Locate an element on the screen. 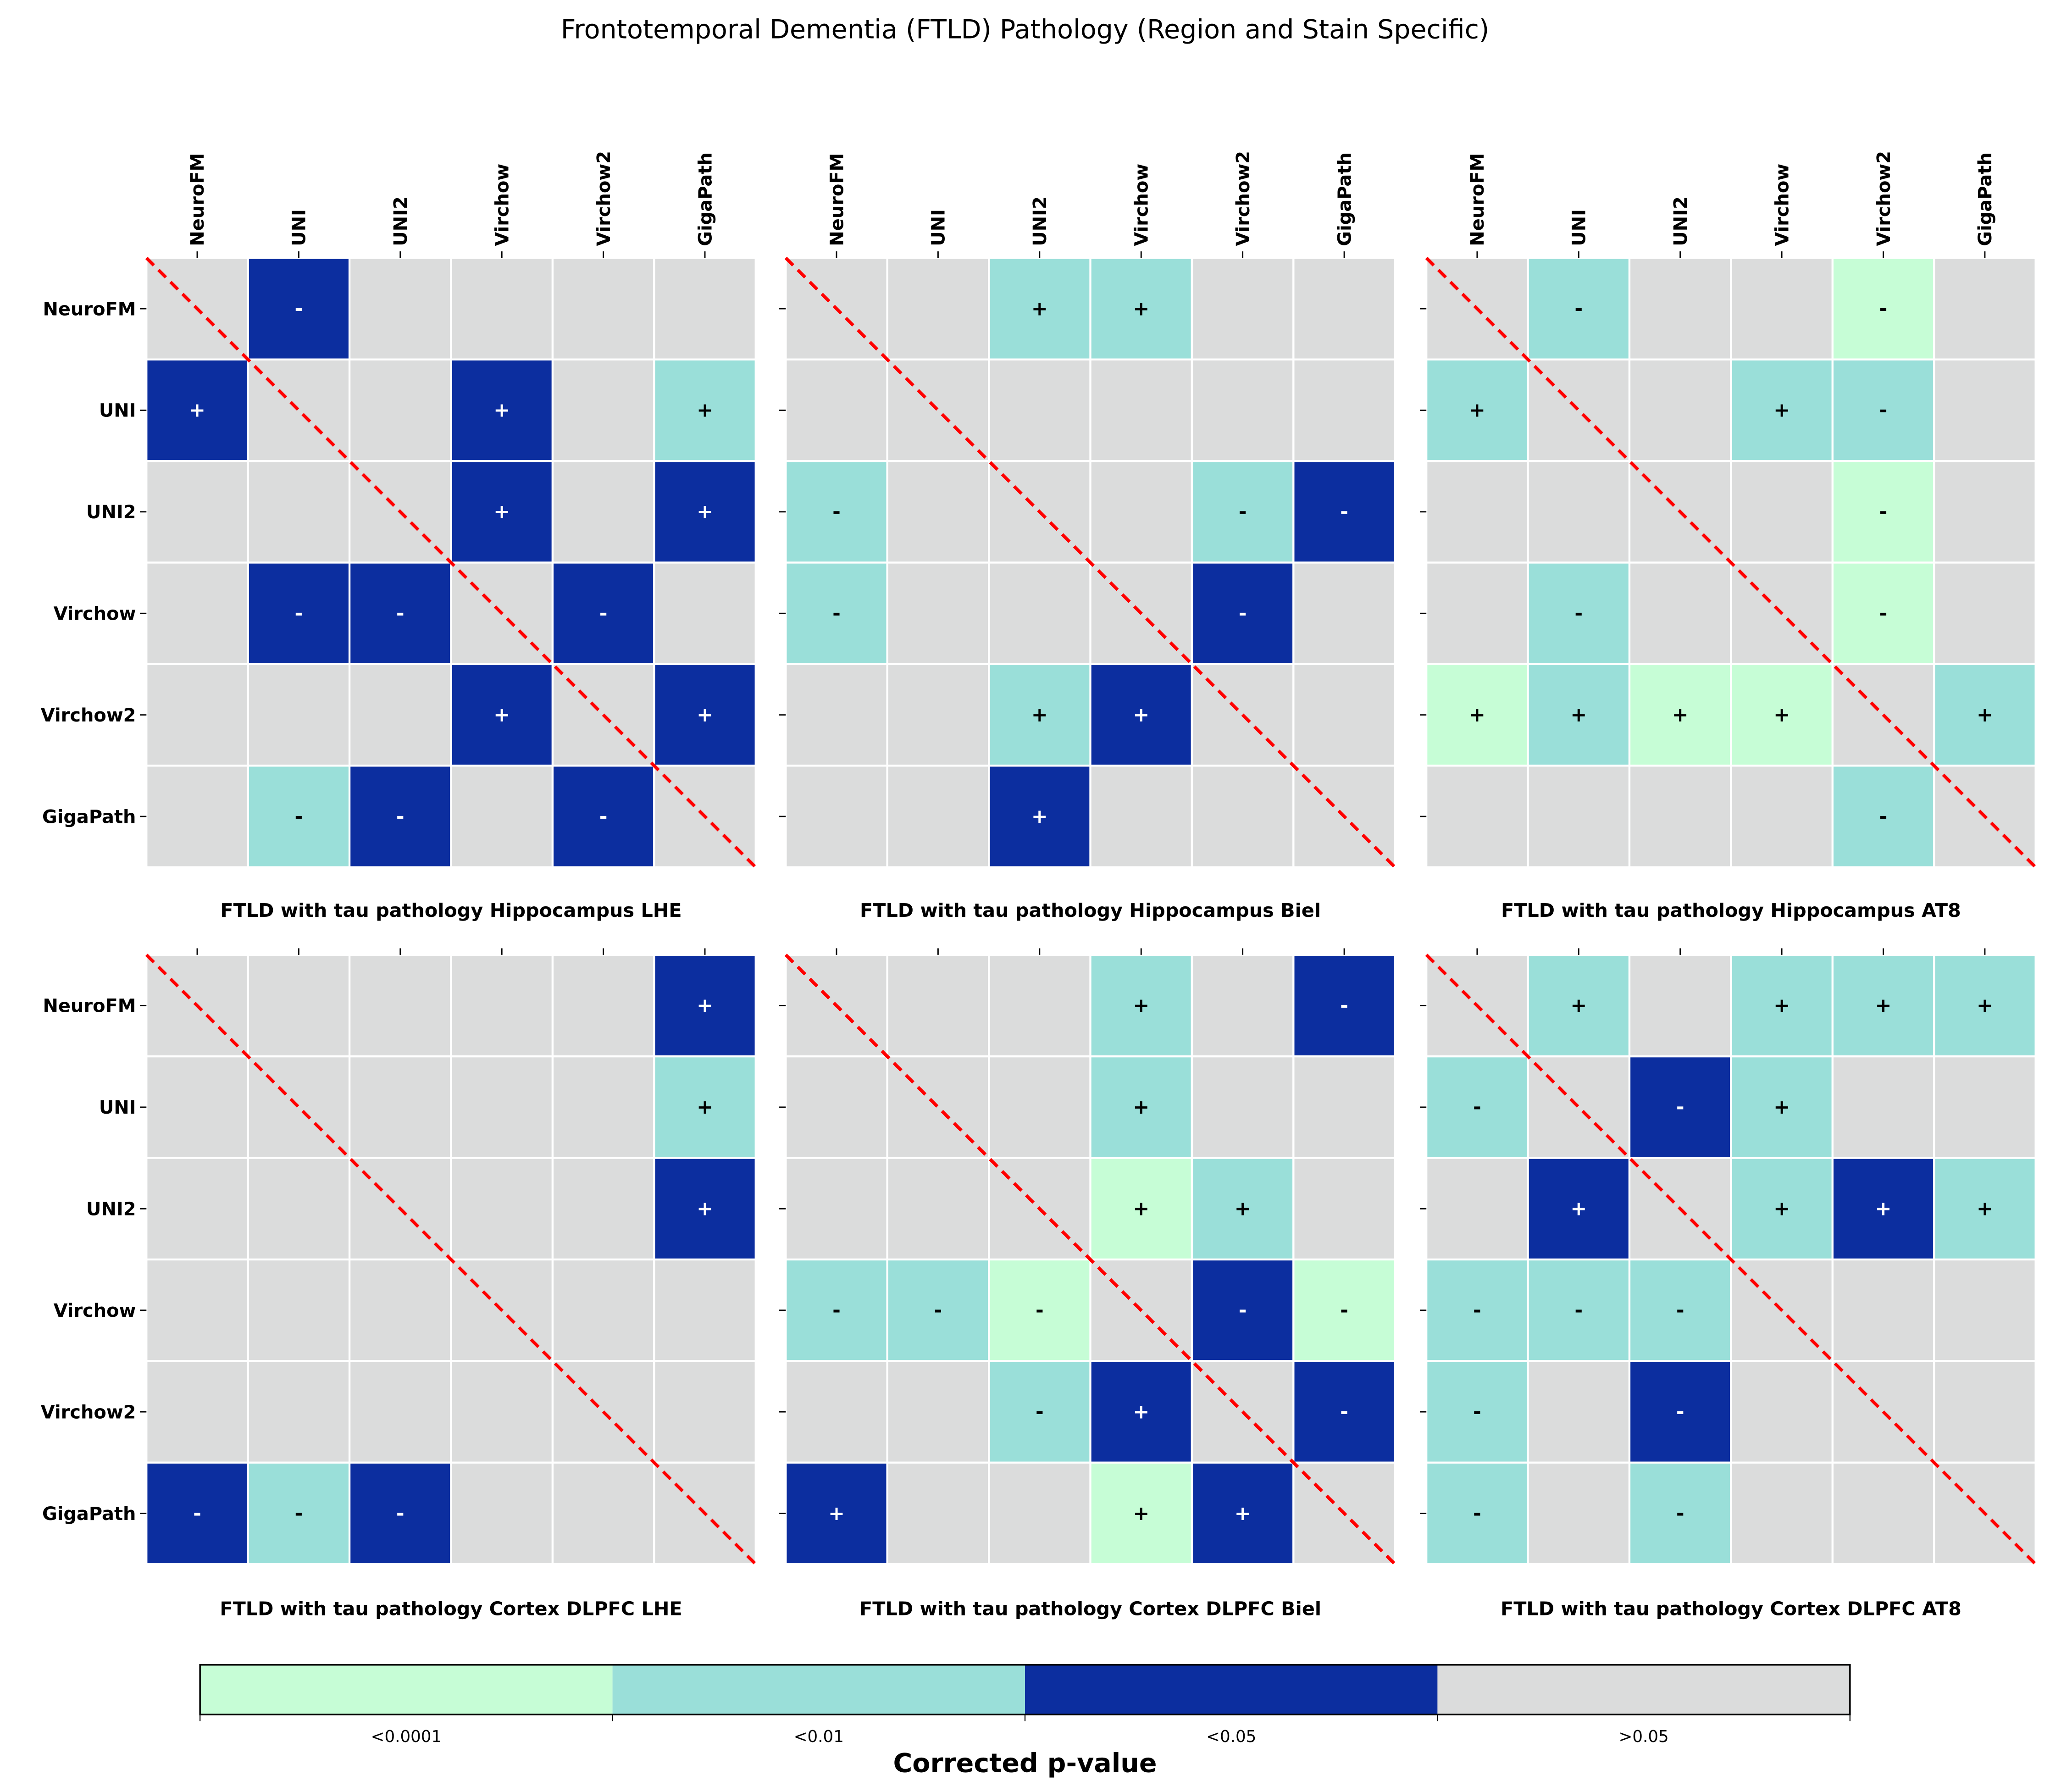 The width and height of the screenshot is (2050, 1792). panel-title: FTLD with tau pathology Cortex DLPFC AT8 is located at coordinates (1731, 1609).